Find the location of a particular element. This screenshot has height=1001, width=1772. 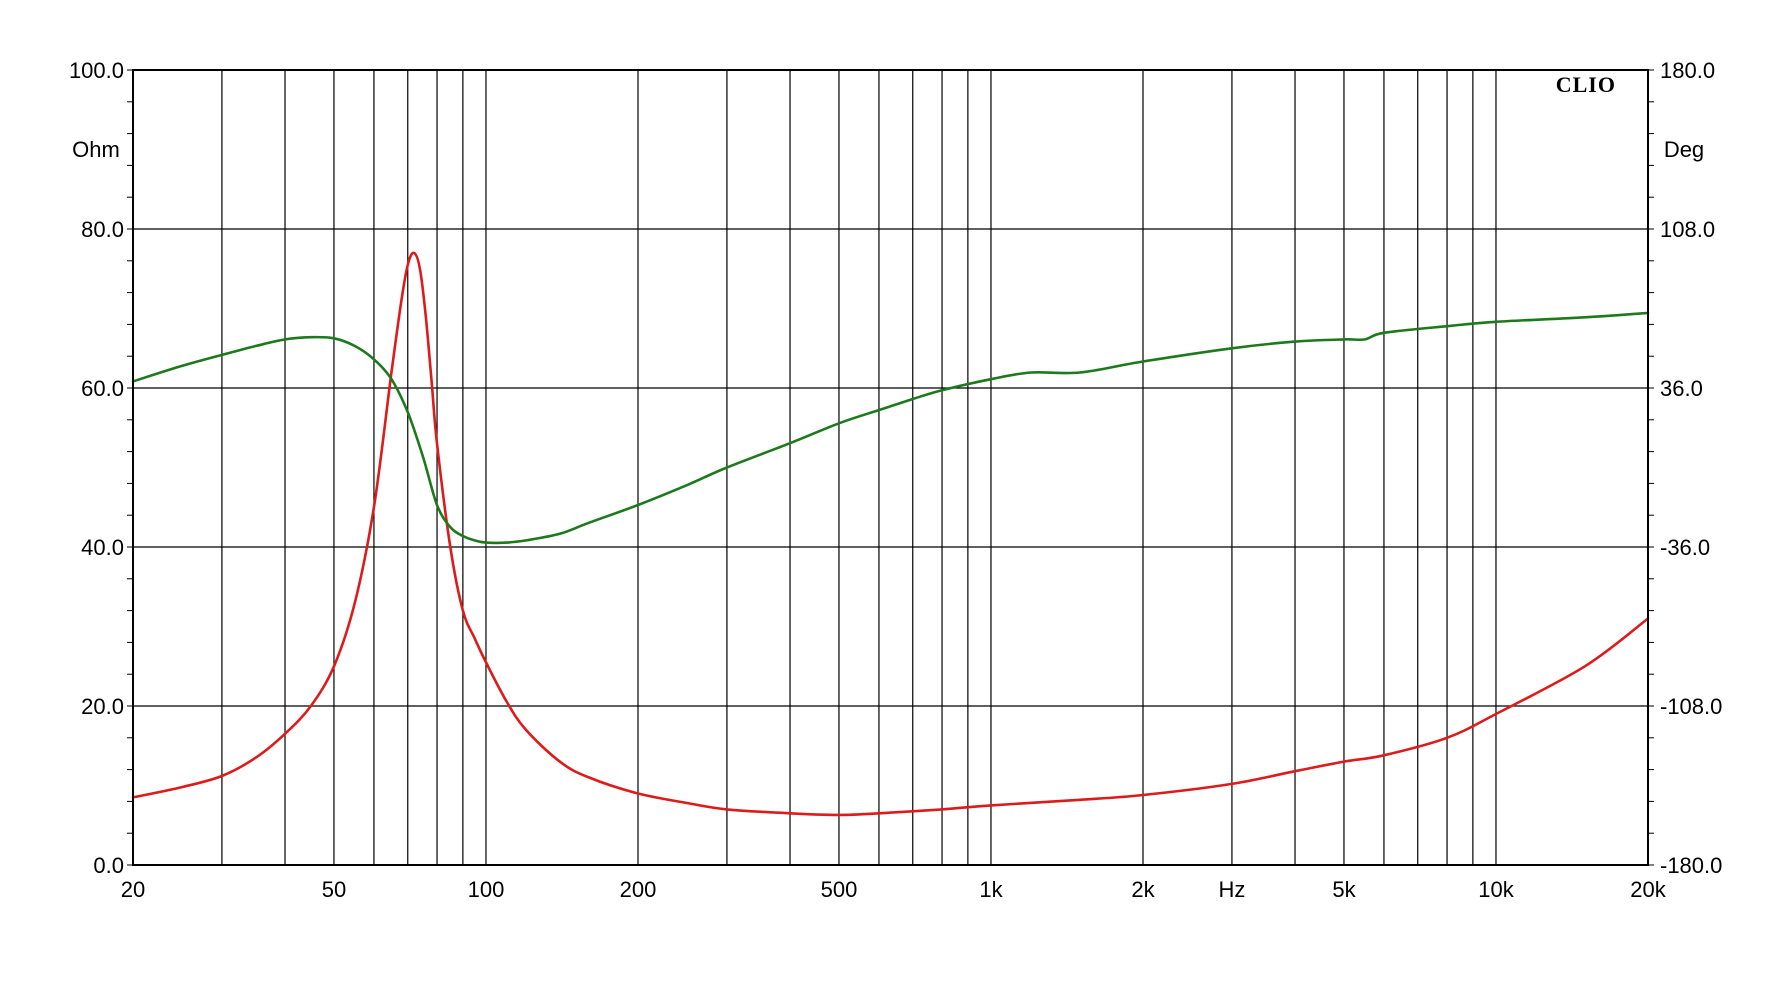

x-tick-label: 100 is located at coordinates (486, 889).